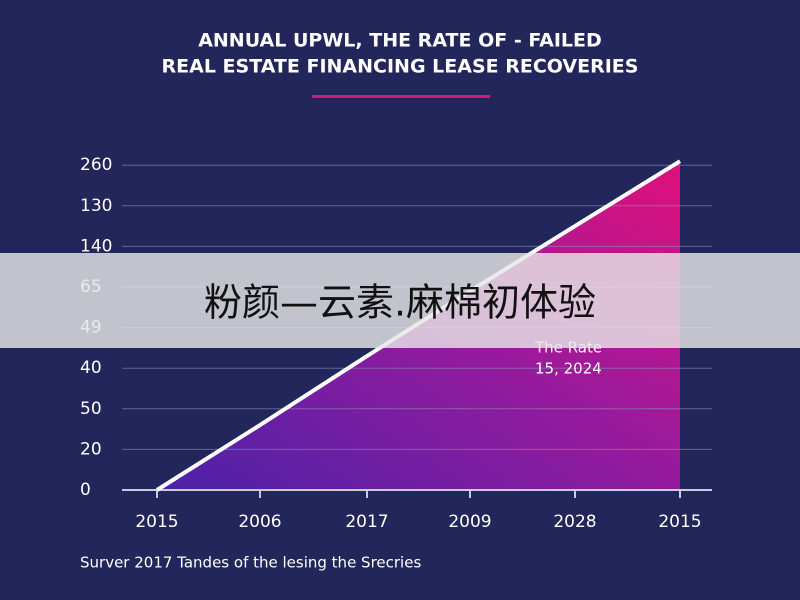 The height and width of the screenshot is (600, 800). I want to click on y-tick-label: 260, so click(96, 165).